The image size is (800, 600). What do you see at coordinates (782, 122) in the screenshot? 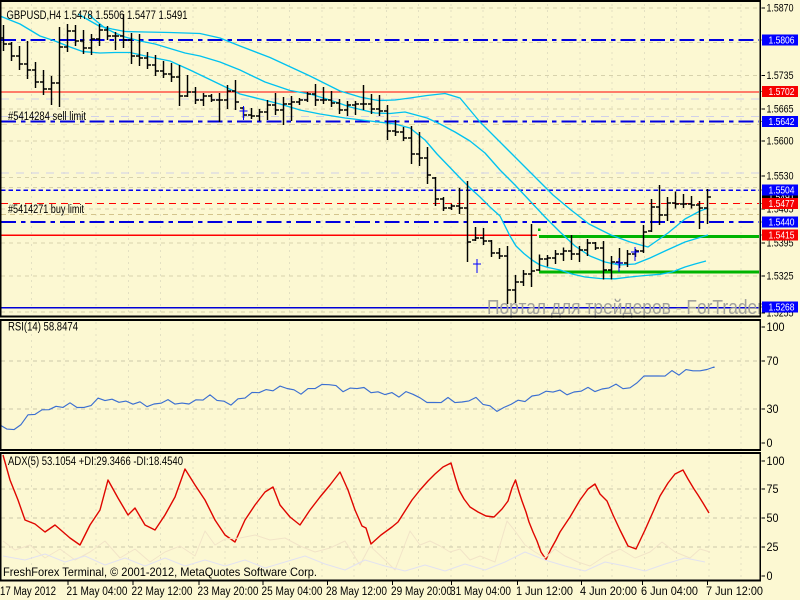
I see `svg-text: 1.5642` at bounding box center [782, 122].